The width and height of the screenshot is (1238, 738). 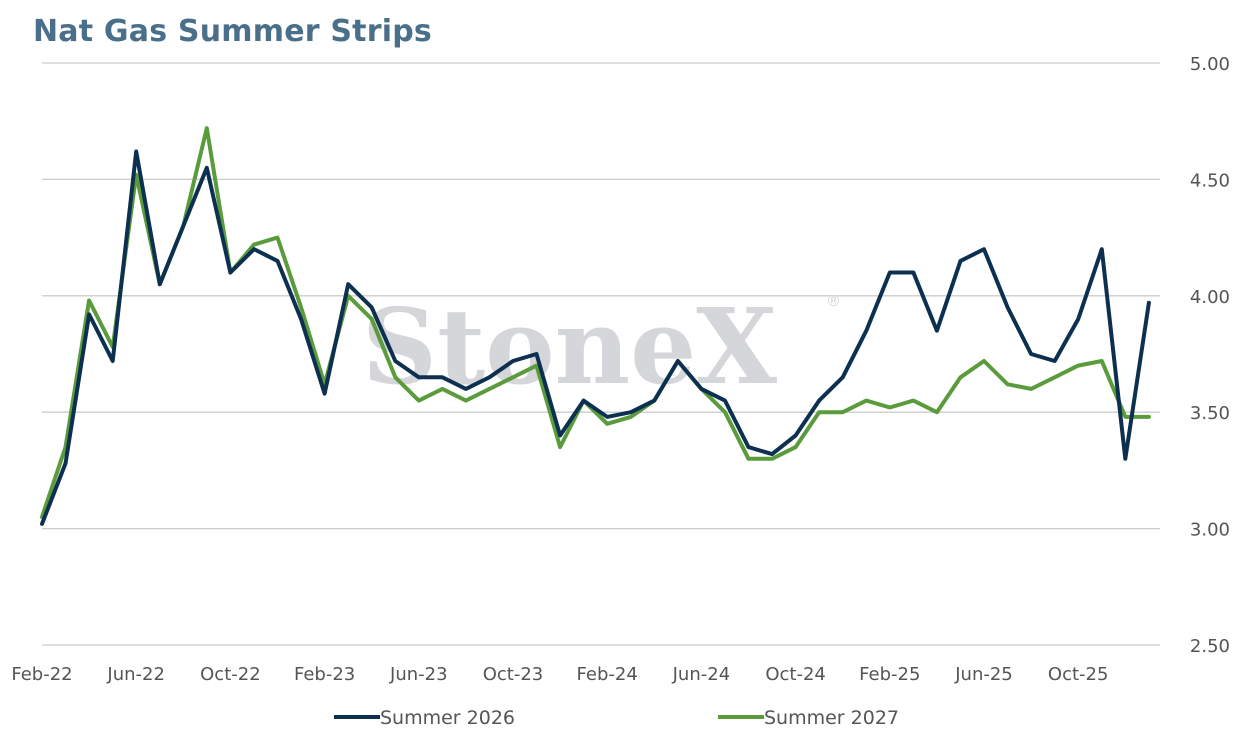 What do you see at coordinates (513, 674) in the screenshot?
I see `x-tick-label: Oct-23` at bounding box center [513, 674].